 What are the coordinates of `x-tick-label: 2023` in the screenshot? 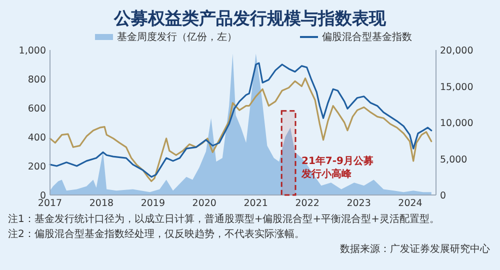 It's located at (358, 203).